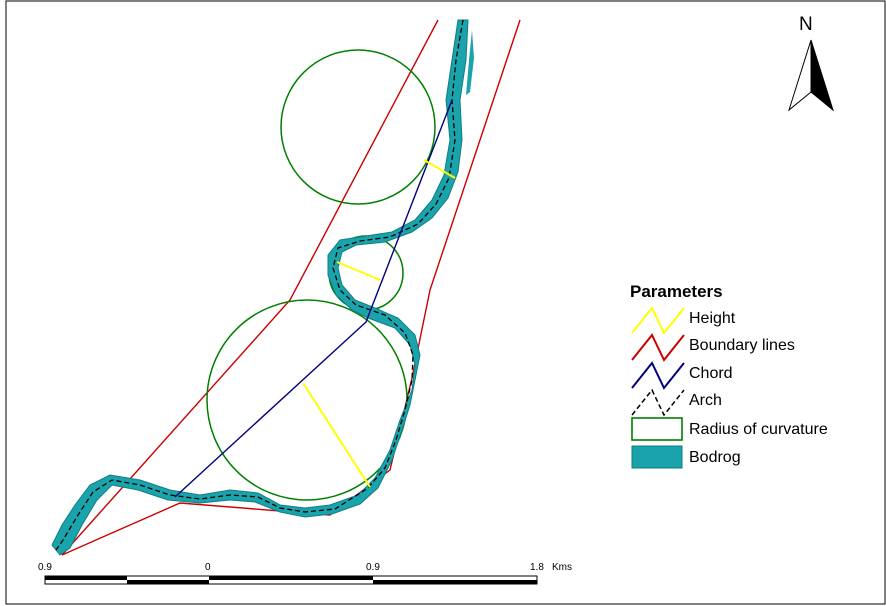 Image resolution: width=886 pixels, height=606 pixels. What do you see at coordinates (742, 345) in the screenshot?
I see `legend-item-boundary-lines: Boundary lines` at bounding box center [742, 345].